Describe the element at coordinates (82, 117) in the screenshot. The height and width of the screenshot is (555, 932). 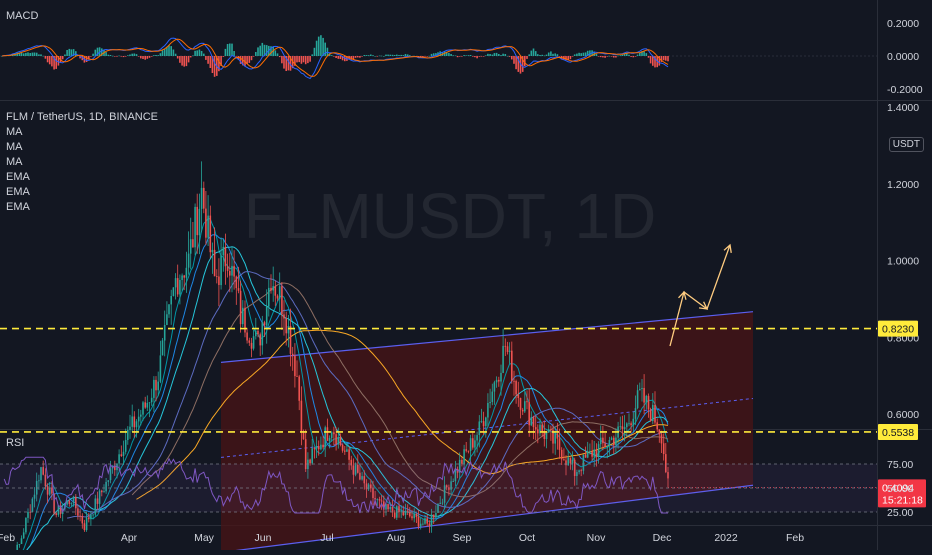
I see `symbol-title: FLM / TetherUS, 1D, BINANCE` at that location.